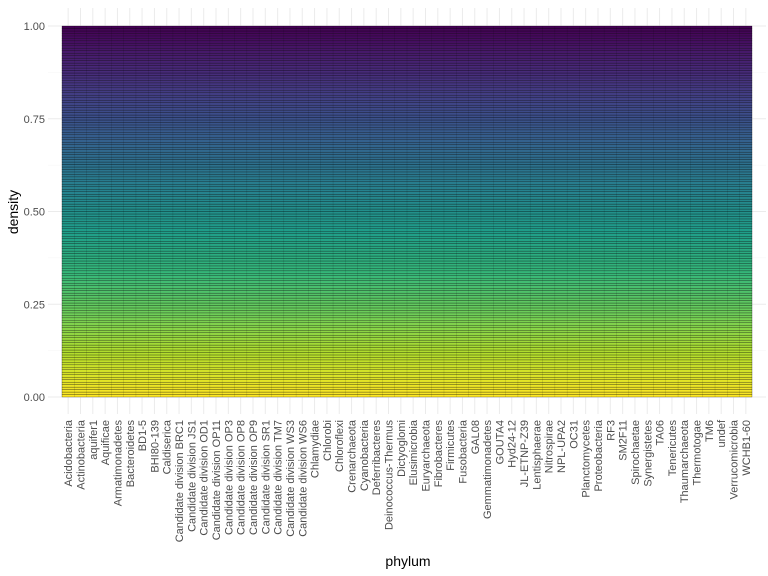 The width and height of the screenshot is (768, 576). I want to click on x-tick-label: Candidate division JS1, so click(192, 476).